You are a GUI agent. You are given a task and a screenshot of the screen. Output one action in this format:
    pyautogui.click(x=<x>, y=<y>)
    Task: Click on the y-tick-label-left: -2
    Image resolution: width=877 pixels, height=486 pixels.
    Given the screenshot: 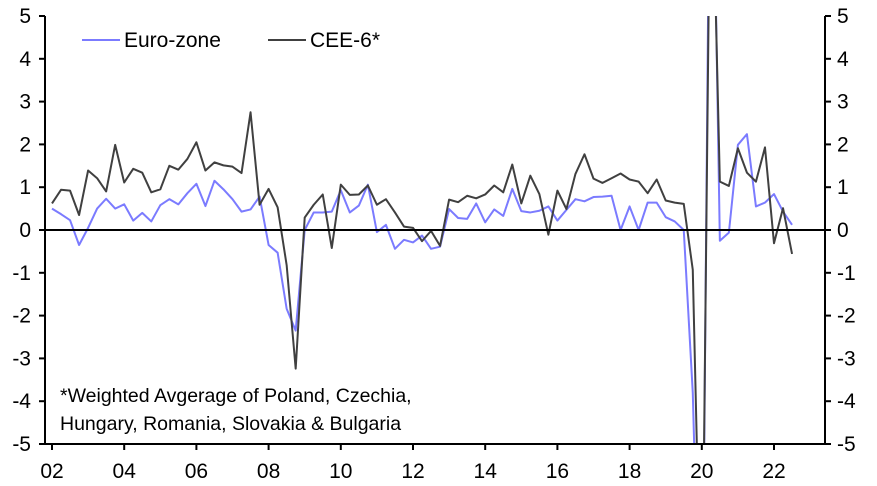 What is the action you would take?
    pyautogui.click(x=21, y=316)
    